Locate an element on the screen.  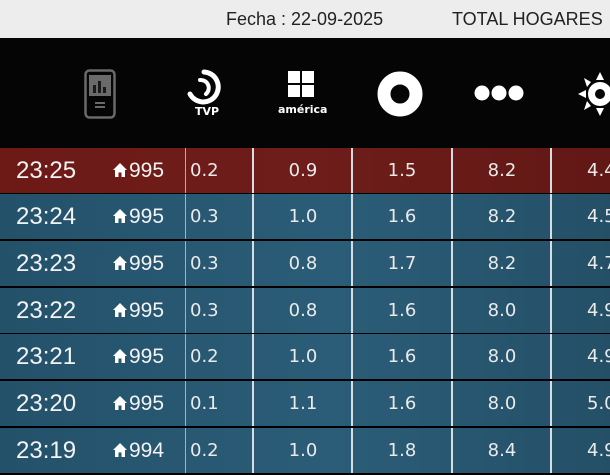
table-row: 23:19 994 0.2 1.0 1.8 8.4 4.9 is located at coordinates (305, 450).